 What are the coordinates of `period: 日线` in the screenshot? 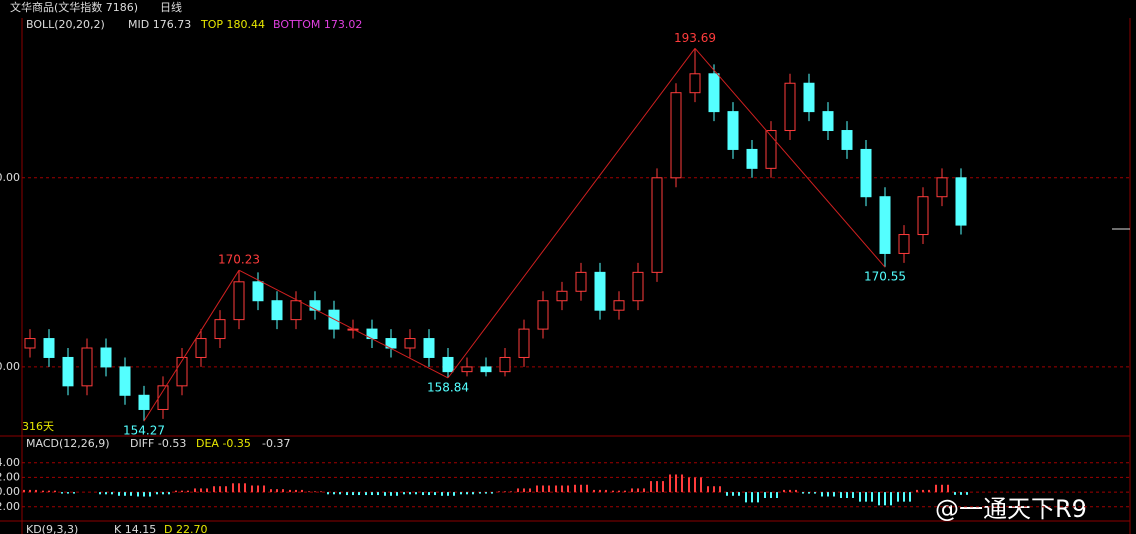 It's located at (171, 7).